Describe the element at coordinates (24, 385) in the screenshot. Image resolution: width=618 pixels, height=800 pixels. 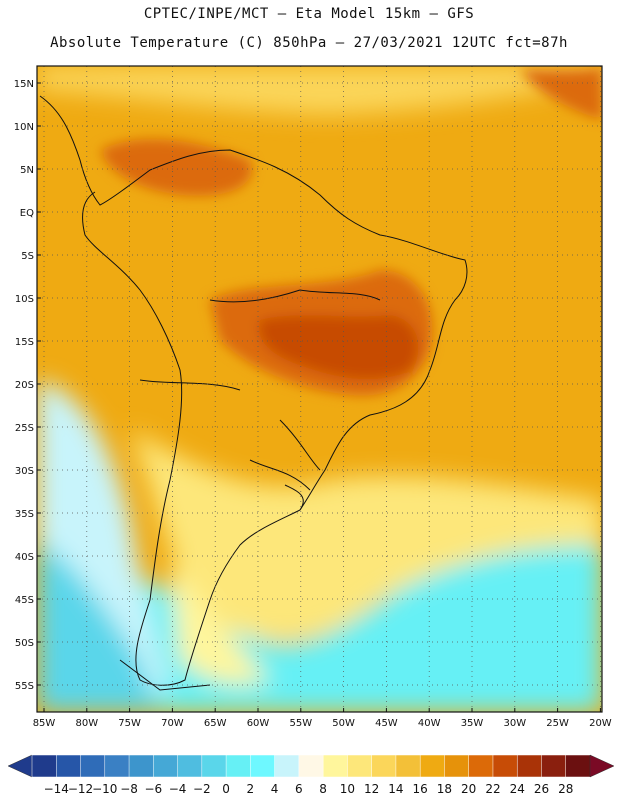
I see `lat-tick-label: 20S` at that location.